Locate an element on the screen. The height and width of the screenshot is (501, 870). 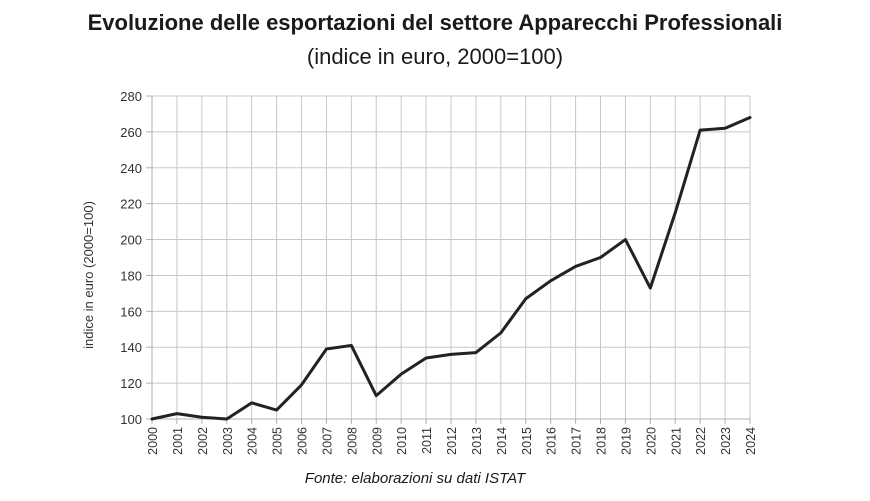
x-tick-label: 2004 is located at coordinates (253, 441).